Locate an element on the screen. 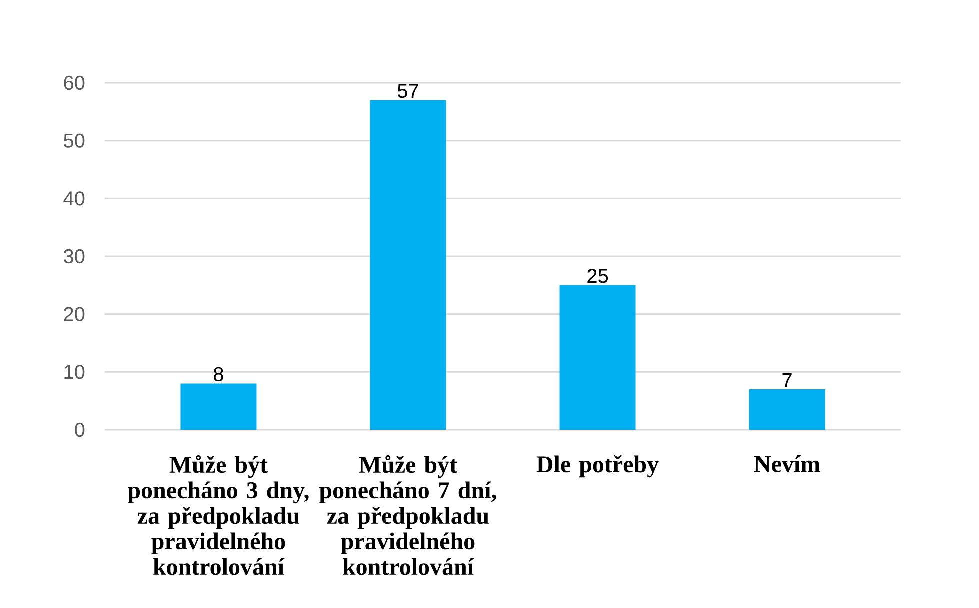 The width and height of the screenshot is (979, 608). x-tick-label: Nevím is located at coordinates (787, 464).